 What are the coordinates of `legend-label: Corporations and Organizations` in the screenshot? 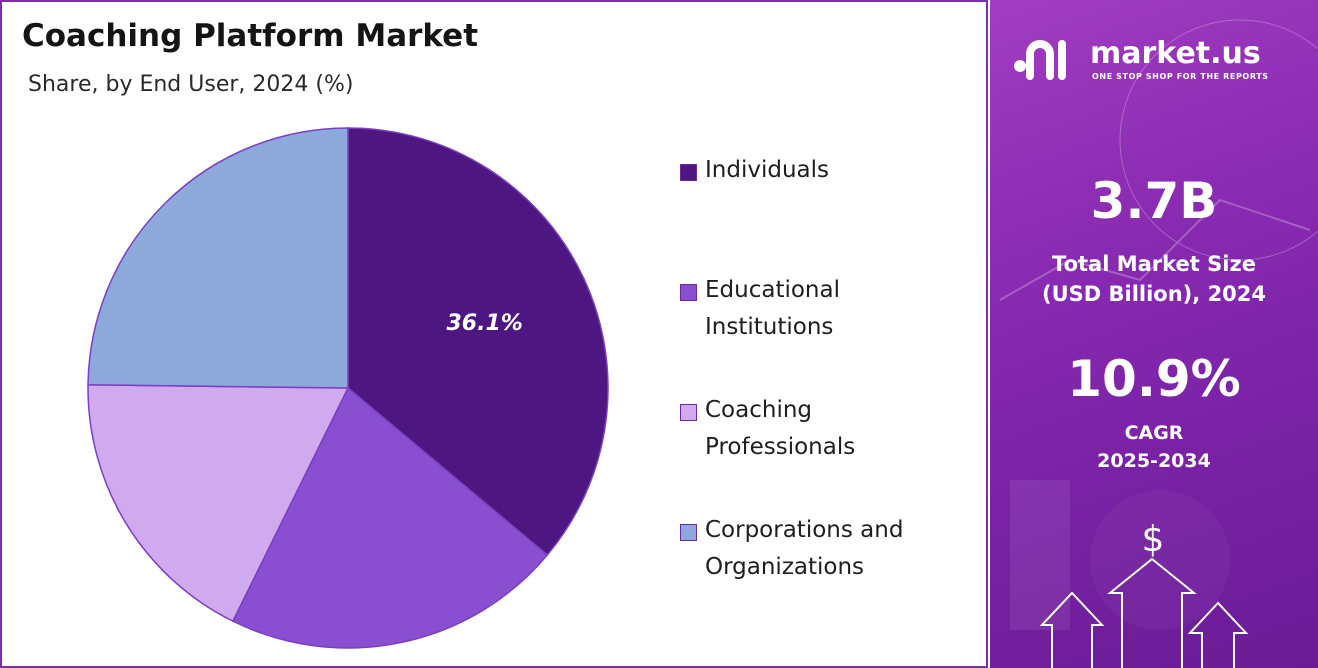 It's located at (804, 548).